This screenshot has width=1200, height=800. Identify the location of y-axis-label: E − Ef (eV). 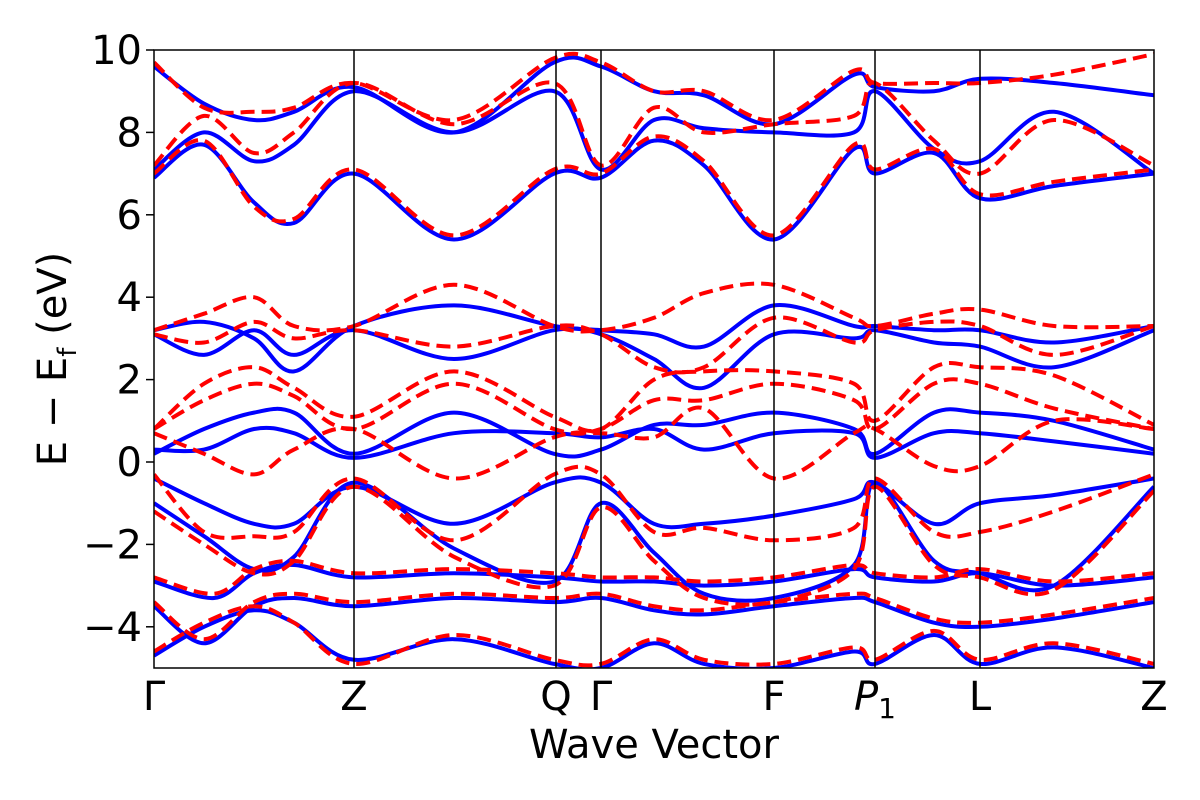
(56, 359).